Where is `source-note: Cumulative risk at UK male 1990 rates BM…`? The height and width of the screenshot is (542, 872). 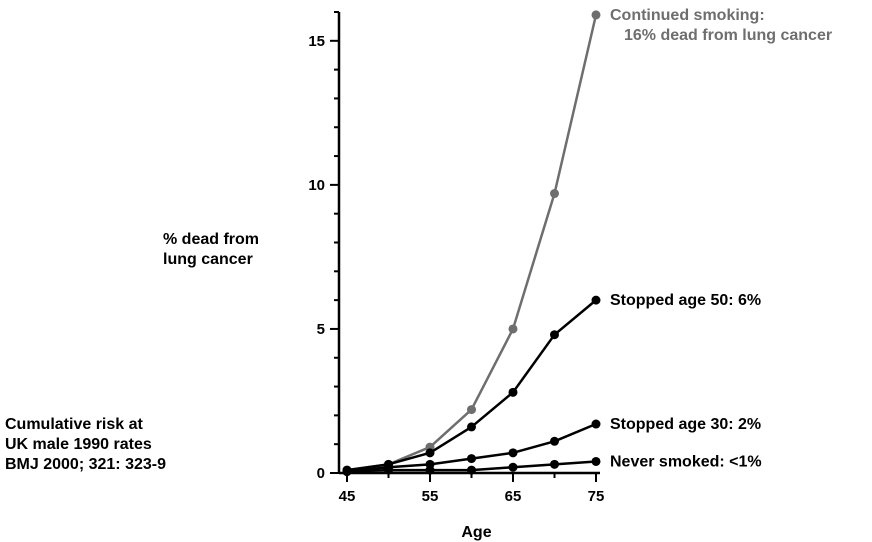 source-note: Cumulative risk at UK male 1990 rates BM… is located at coordinates (85, 445).